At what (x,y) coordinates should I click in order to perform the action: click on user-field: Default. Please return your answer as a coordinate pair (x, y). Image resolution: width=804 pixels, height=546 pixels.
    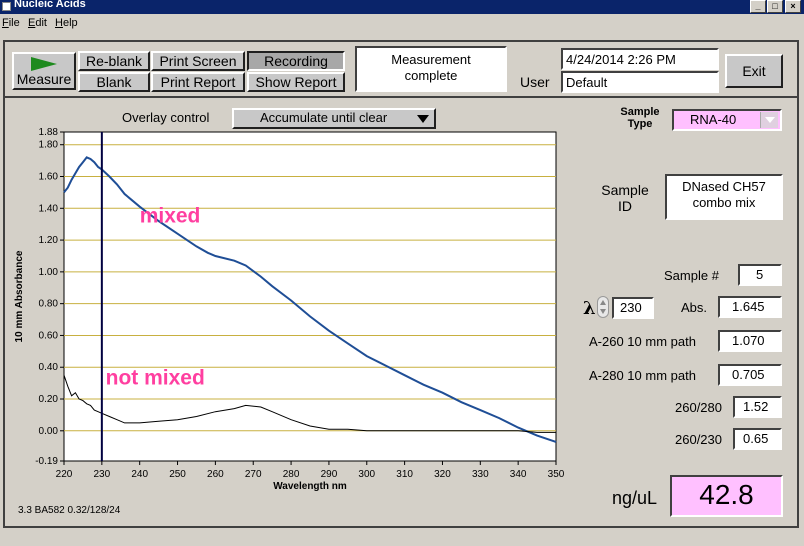
    Looking at the image, I should click on (640, 82).